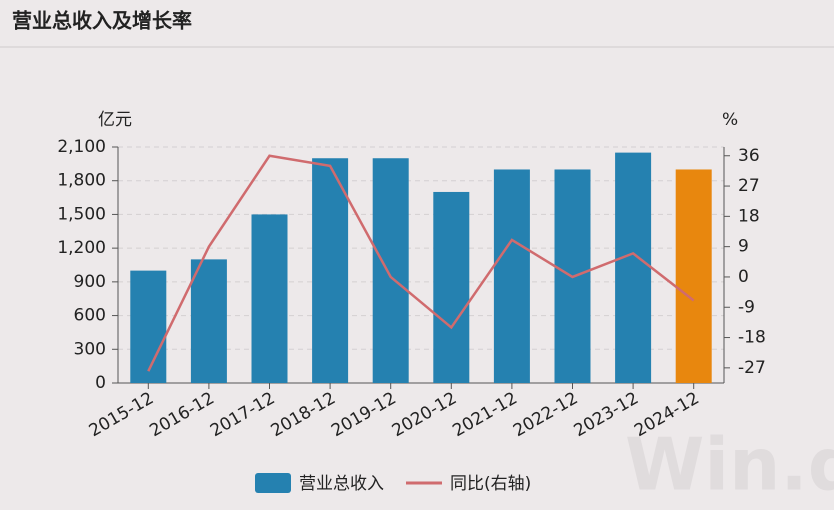  What do you see at coordinates (102, 21) in the screenshot?
I see `chart-title: 营业总收入及增长率` at bounding box center [102, 21].